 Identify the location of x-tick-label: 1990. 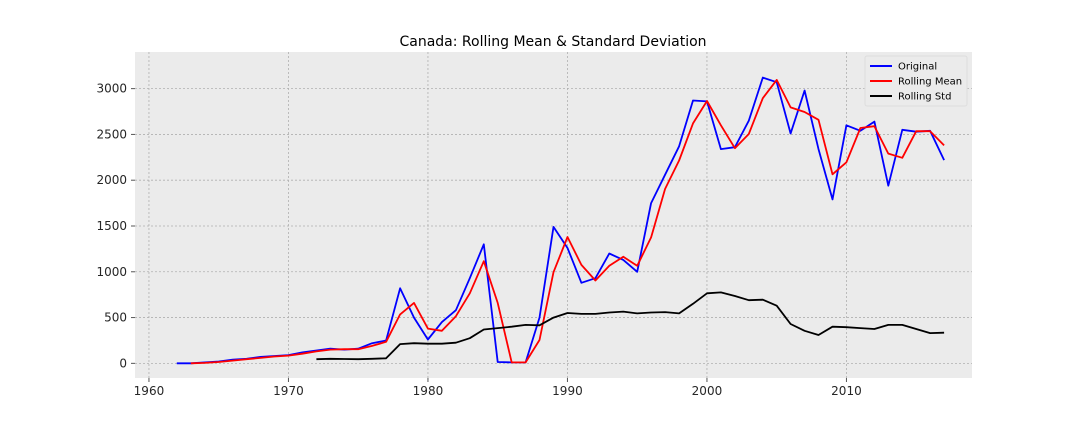
(567, 391).